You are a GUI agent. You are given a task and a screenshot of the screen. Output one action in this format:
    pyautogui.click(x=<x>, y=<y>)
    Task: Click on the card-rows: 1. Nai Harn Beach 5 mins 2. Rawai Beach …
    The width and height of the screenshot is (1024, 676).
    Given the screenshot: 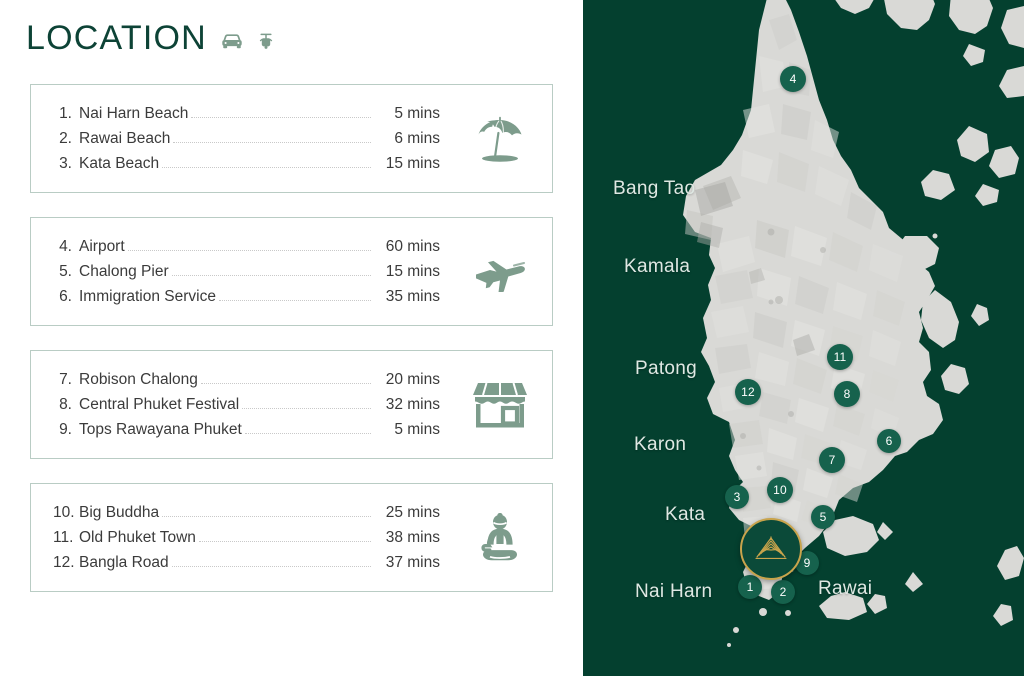 What is the action you would take?
    pyautogui.click(x=250, y=139)
    